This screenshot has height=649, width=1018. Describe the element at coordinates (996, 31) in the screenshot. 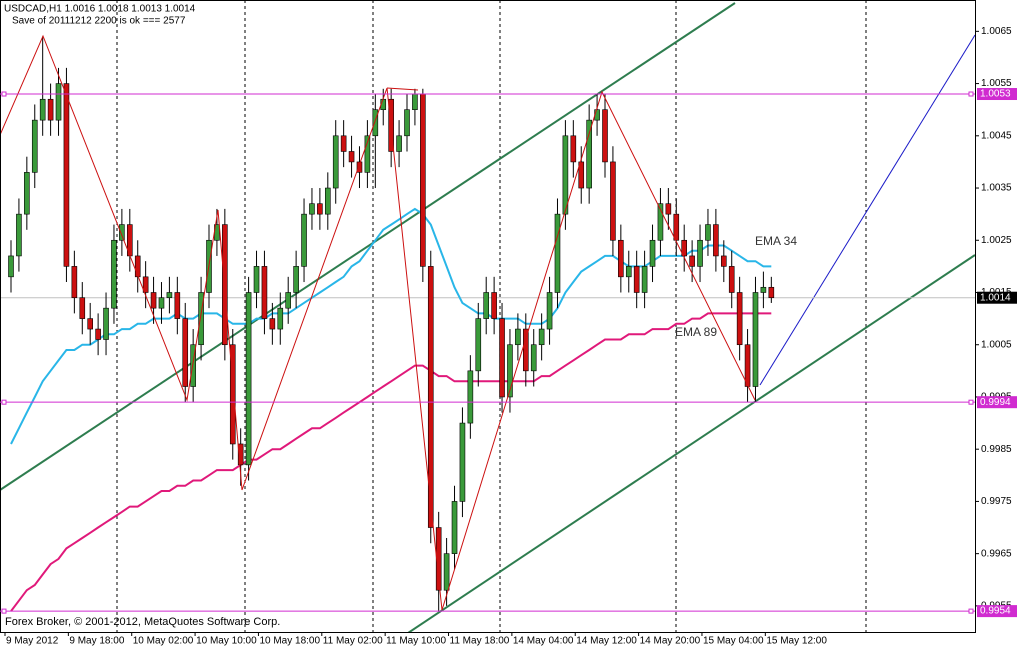

I see `y-tick-label: 1.0065` at that location.